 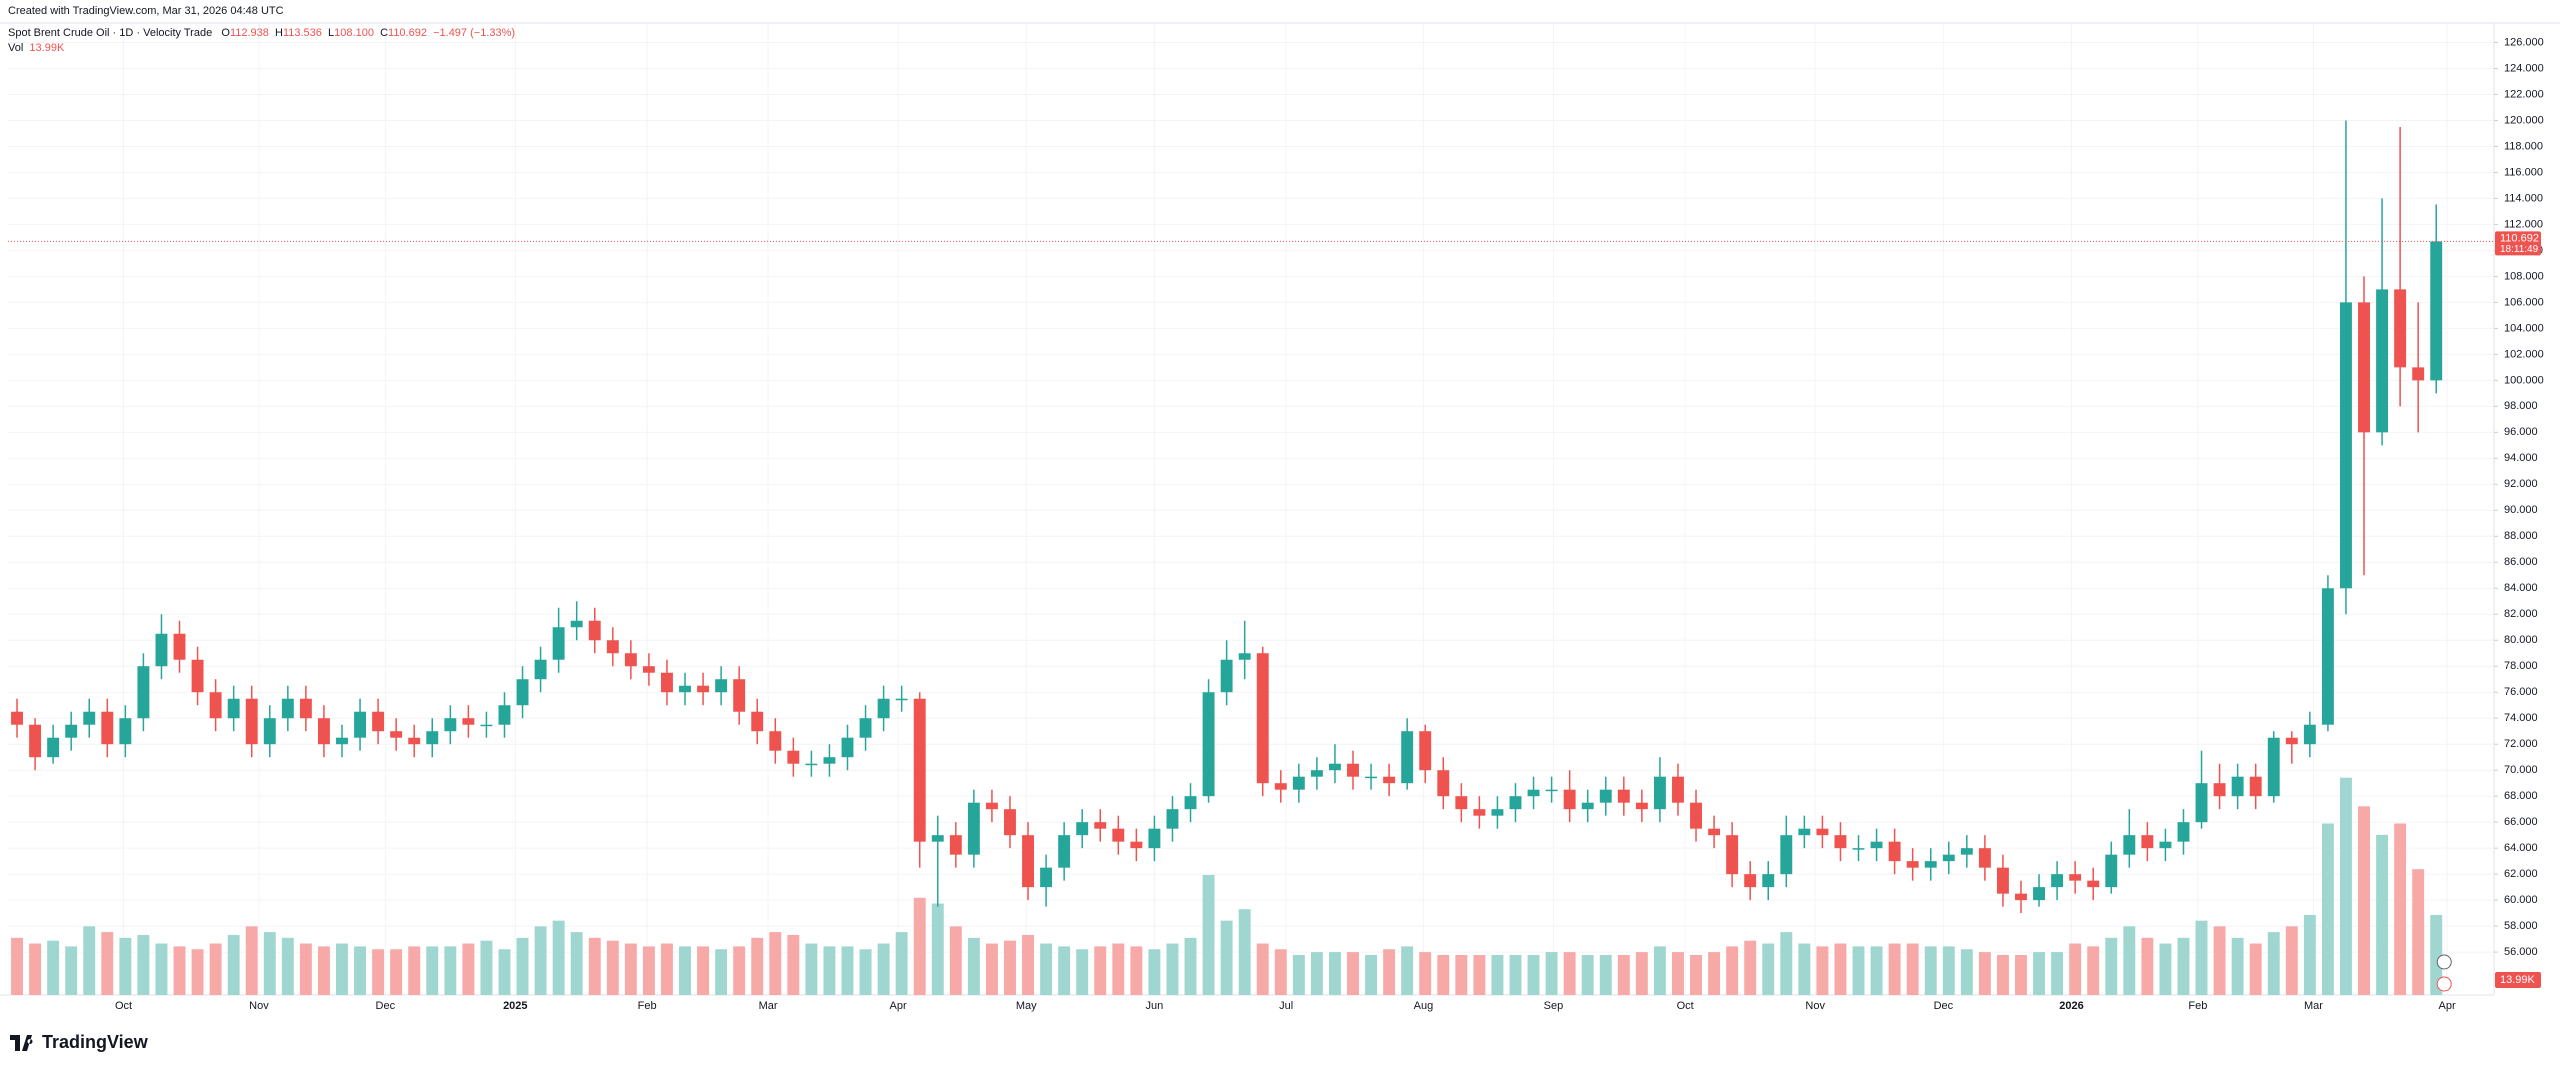 What do you see at coordinates (16, 48) in the screenshot?
I see `vol-label: Vol` at bounding box center [16, 48].